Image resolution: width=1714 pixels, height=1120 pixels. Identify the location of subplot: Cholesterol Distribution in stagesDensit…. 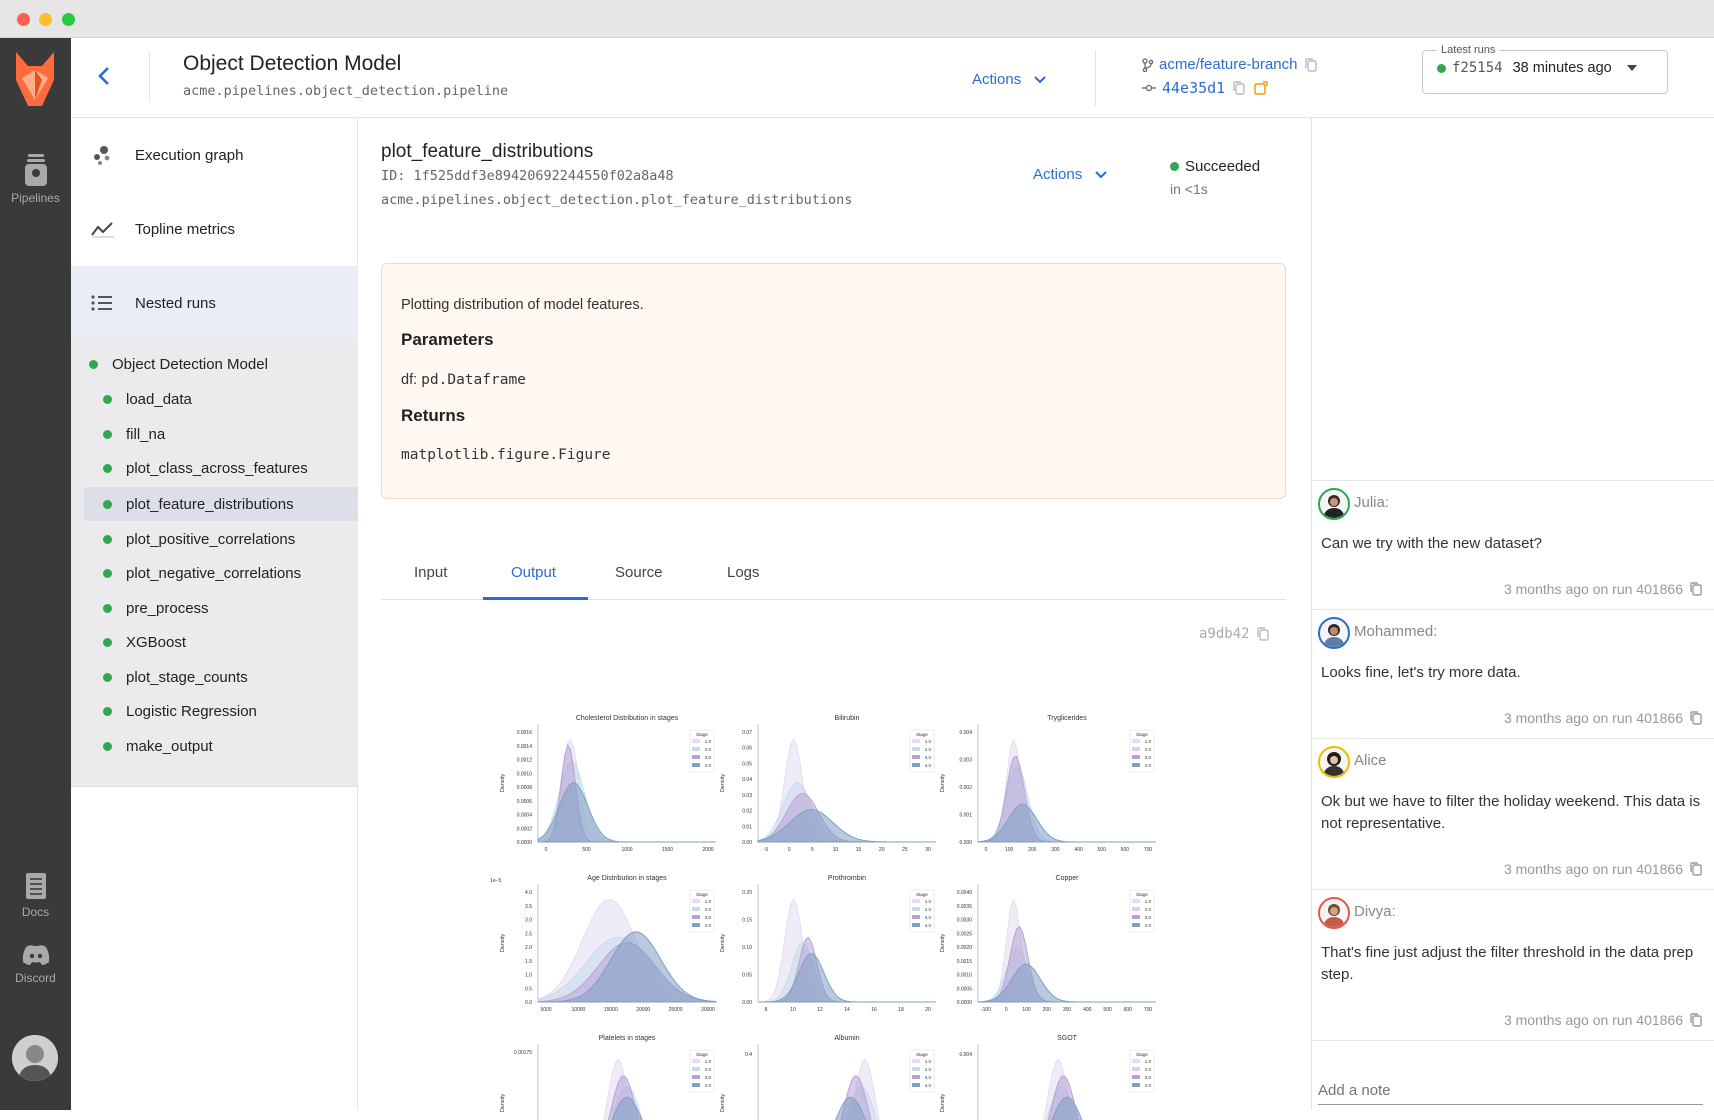
(608, 784).